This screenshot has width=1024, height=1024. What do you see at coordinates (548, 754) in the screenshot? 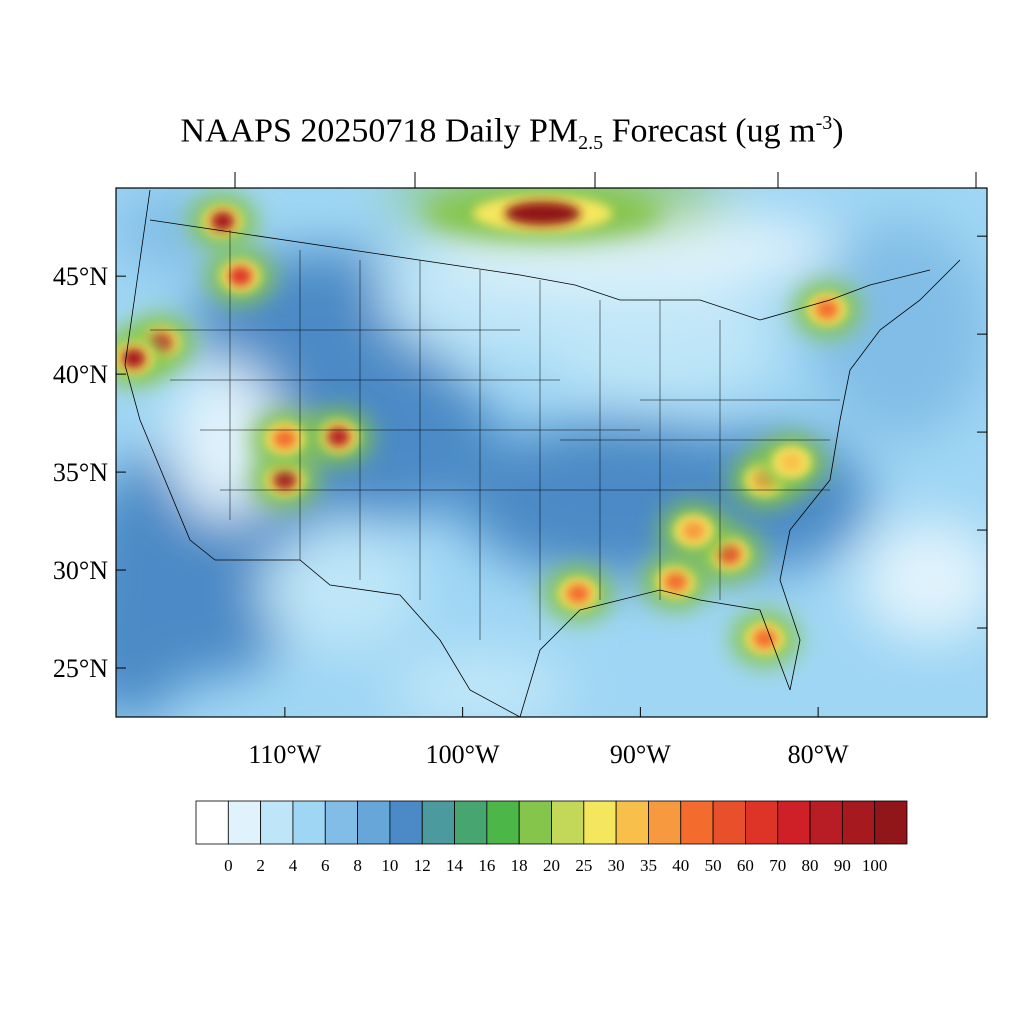
I see `longitude-labels: 110°W 100°W 90°W 80°W` at bounding box center [548, 754].